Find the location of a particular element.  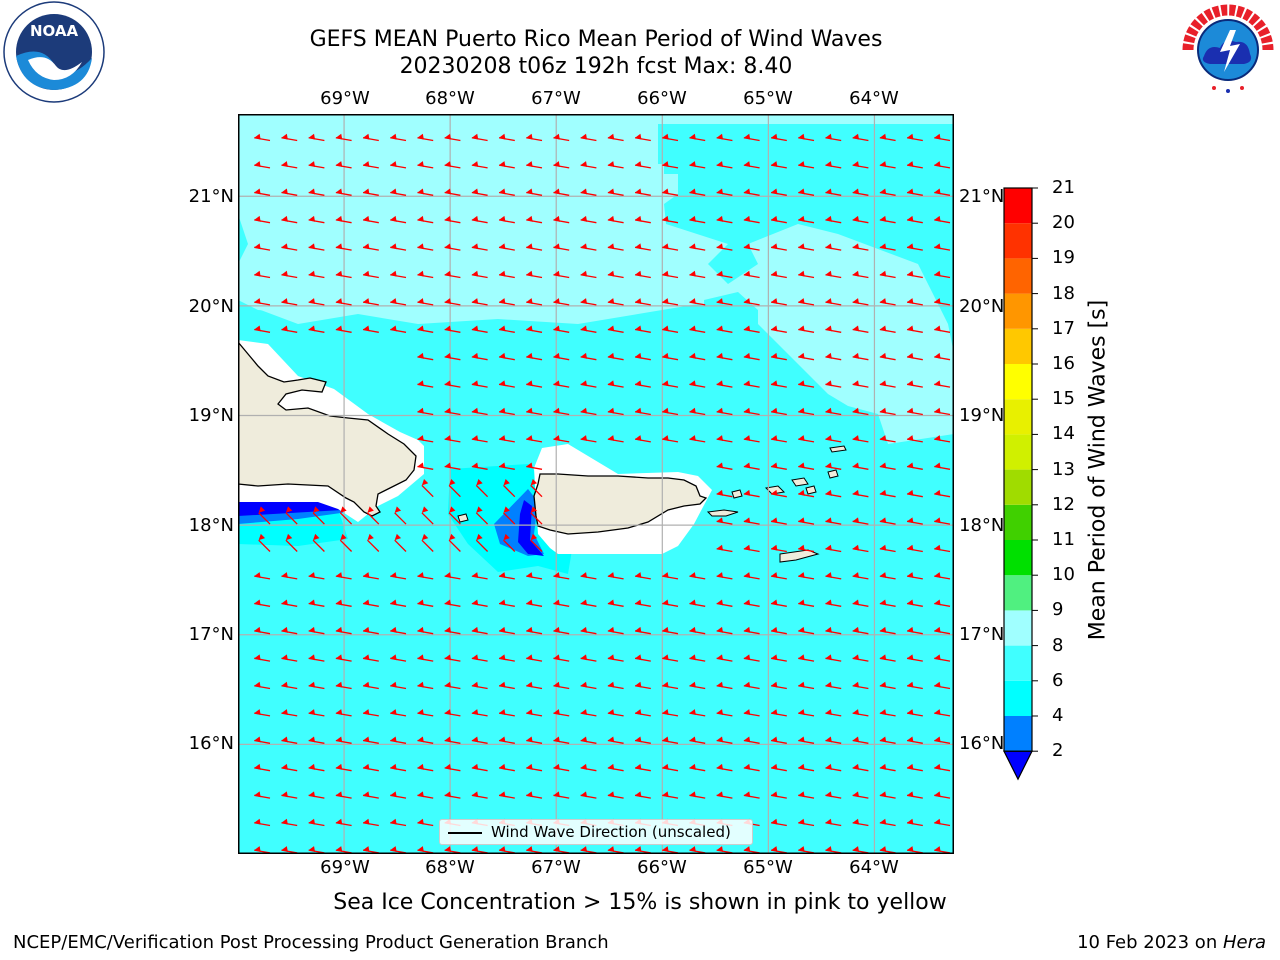

date-host: Hera is located at coordinates (1244, 942).